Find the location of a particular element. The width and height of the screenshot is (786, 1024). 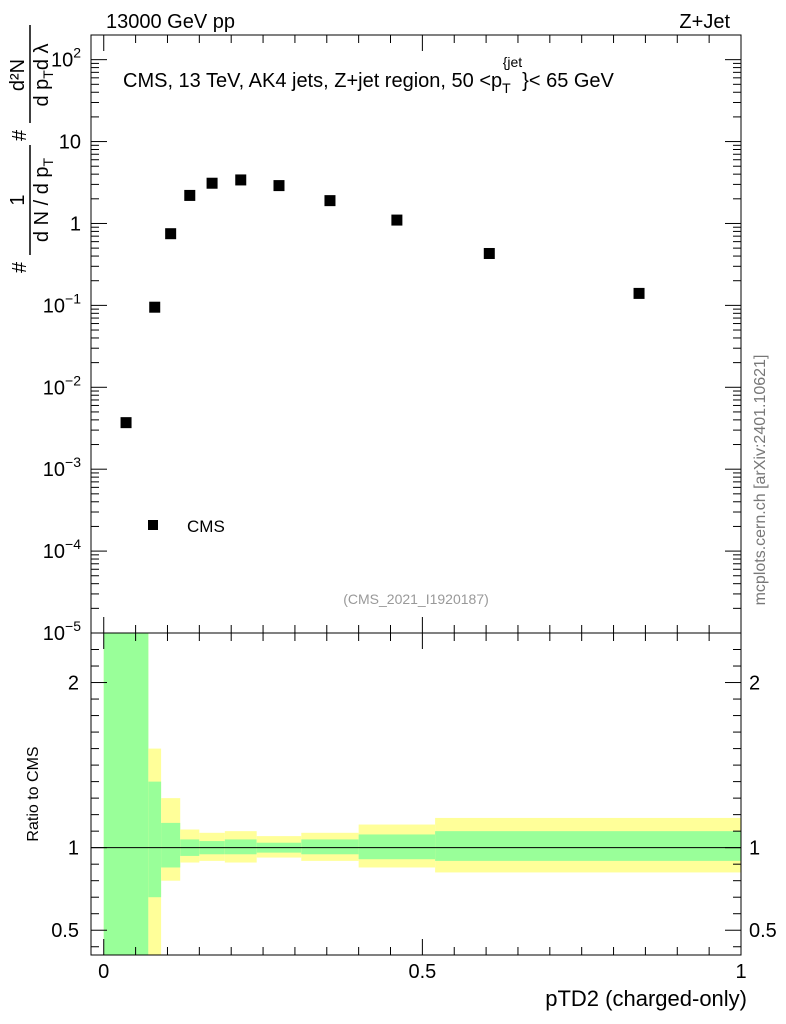

ylabel-frac2-den-sub: T is located at coordinates (48, 74).